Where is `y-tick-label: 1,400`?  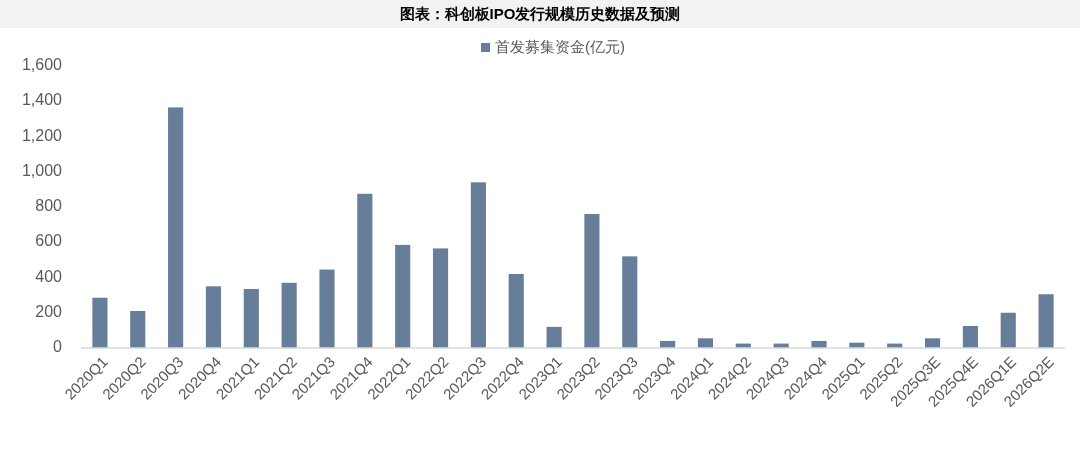 y-tick-label: 1,400 is located at coordinates (42, 100).